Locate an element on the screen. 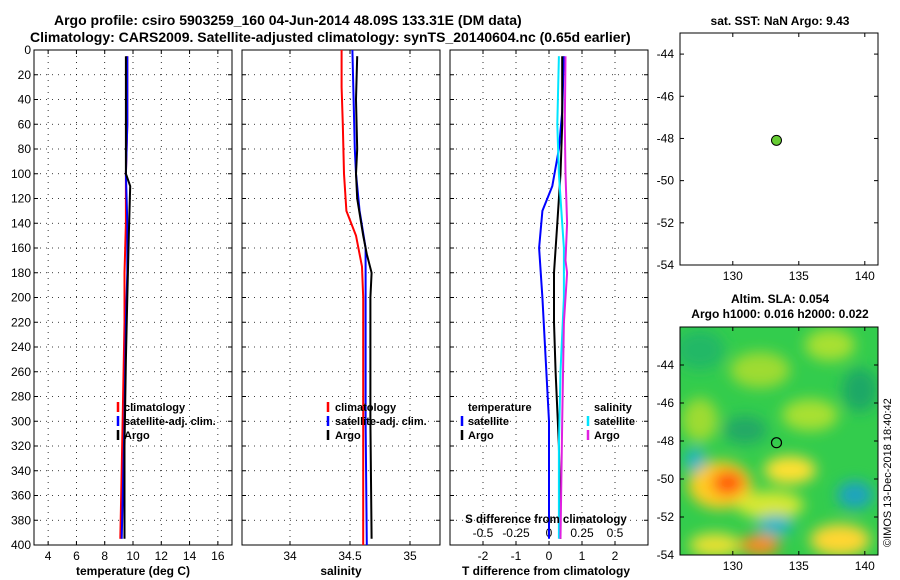 The height and width of the screenshot is (580, 900). sst-map-title: sat. SST: NaN Argo: 9.43 is located at coordinates (780, 21).